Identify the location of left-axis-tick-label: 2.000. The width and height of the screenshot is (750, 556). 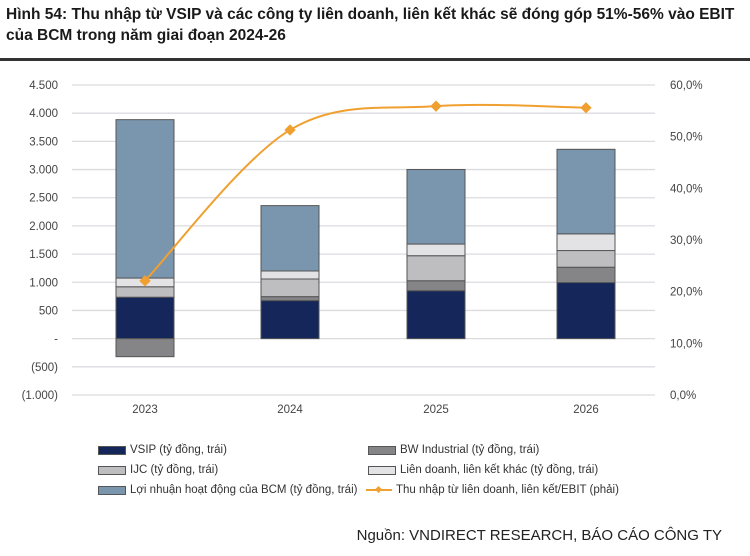
(43, 227).